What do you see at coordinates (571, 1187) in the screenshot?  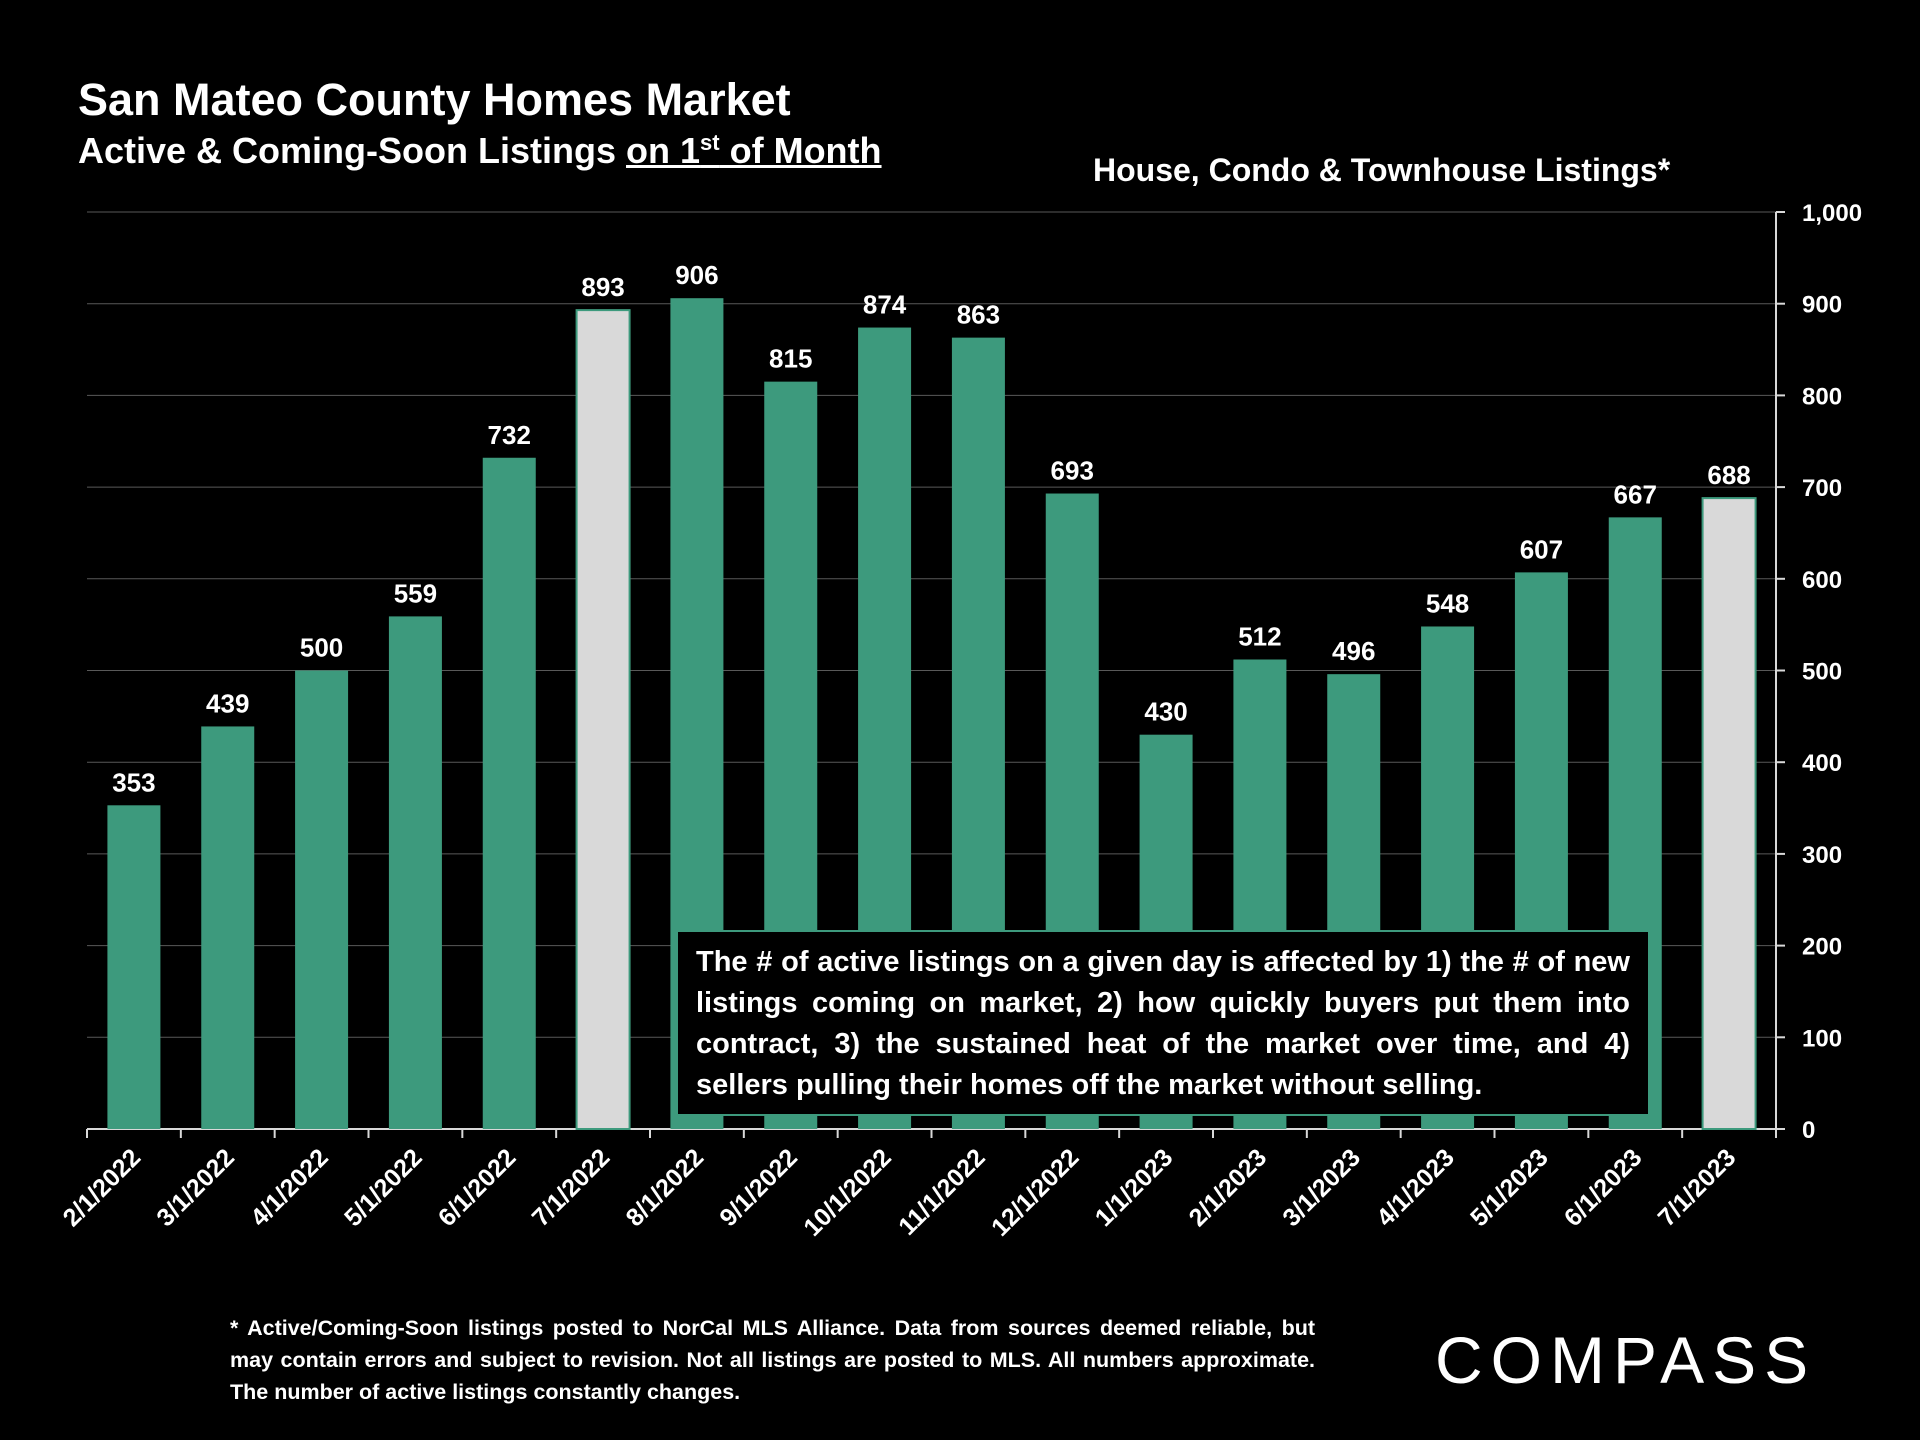 I see `x-tick-label: 7/1/2022` at bounding box center [571, 1187].